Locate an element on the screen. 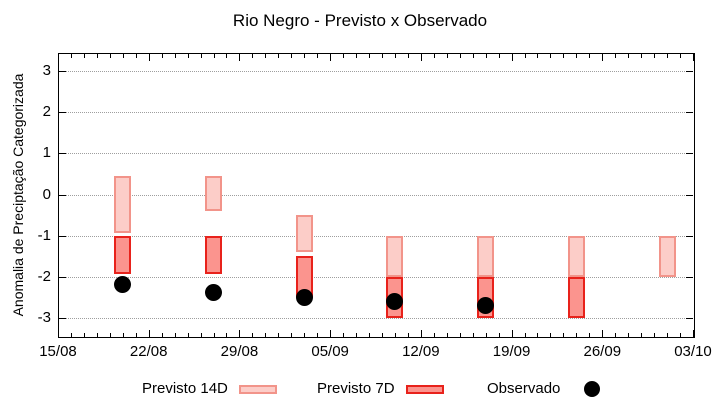 The height and width of the screenshot is (400, 720). x-tick-label: 26/09 is located at coordinates (602, 351).